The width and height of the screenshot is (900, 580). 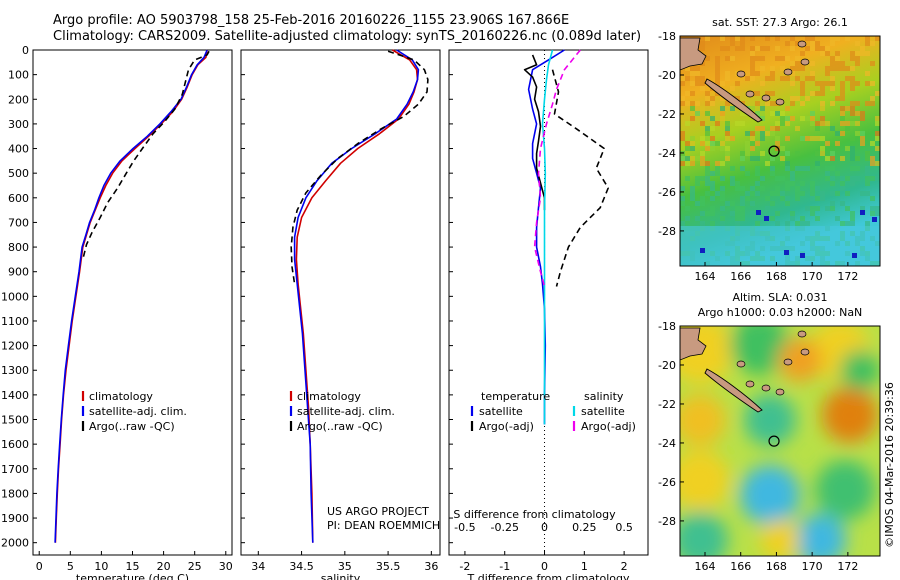 I want to click on legend-label: Argo(..raw -QC), so click(x=132, y=426).